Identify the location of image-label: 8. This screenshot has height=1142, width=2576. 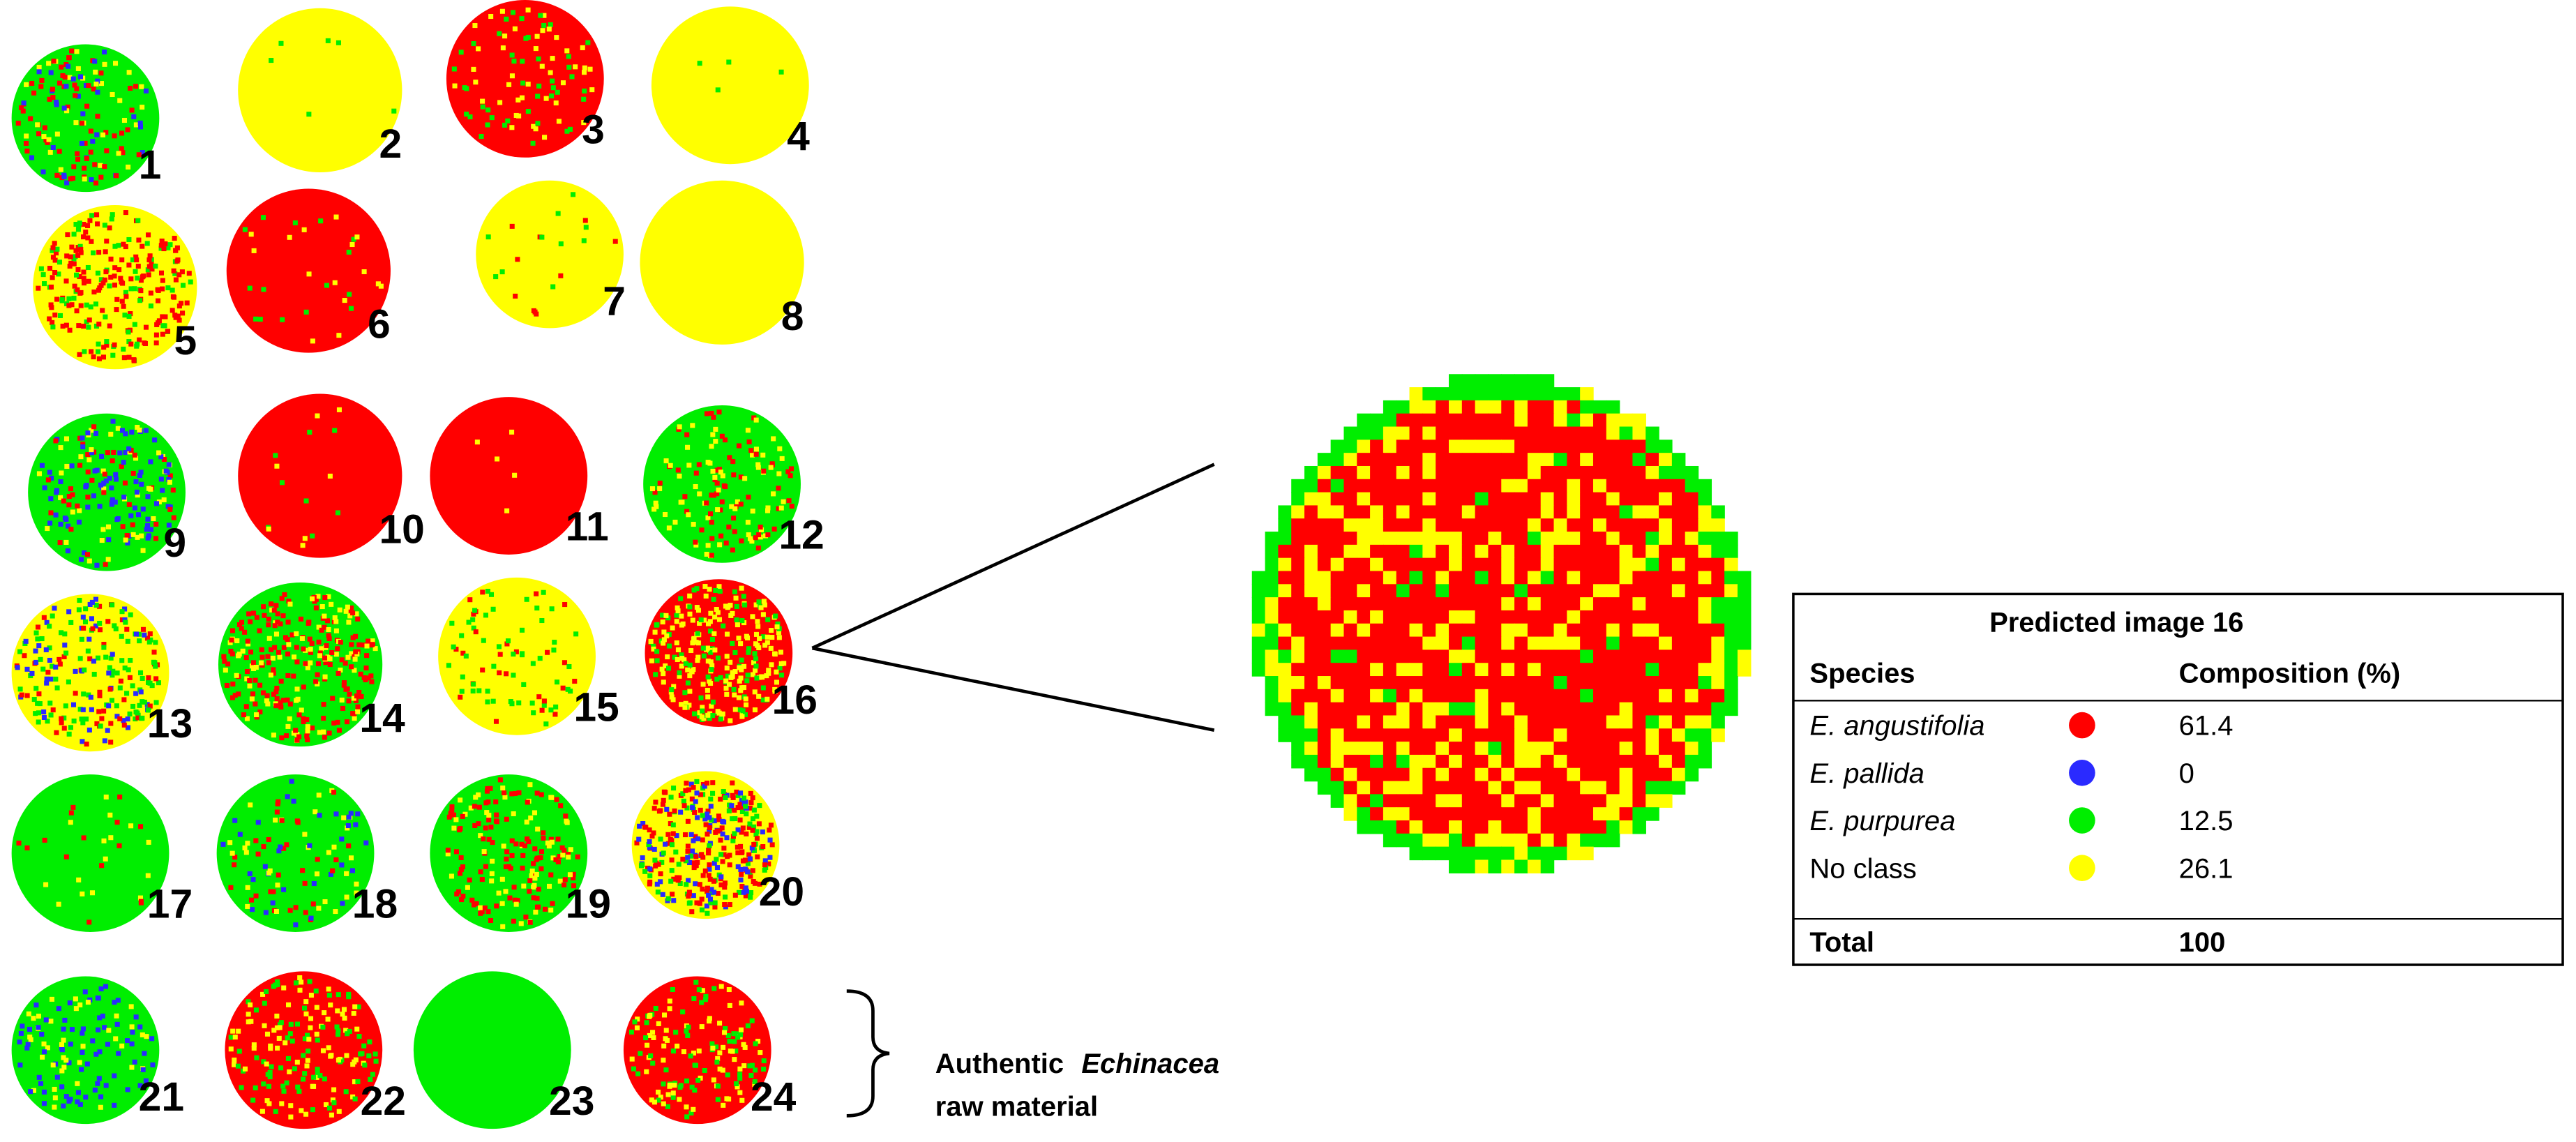
(792, 316).